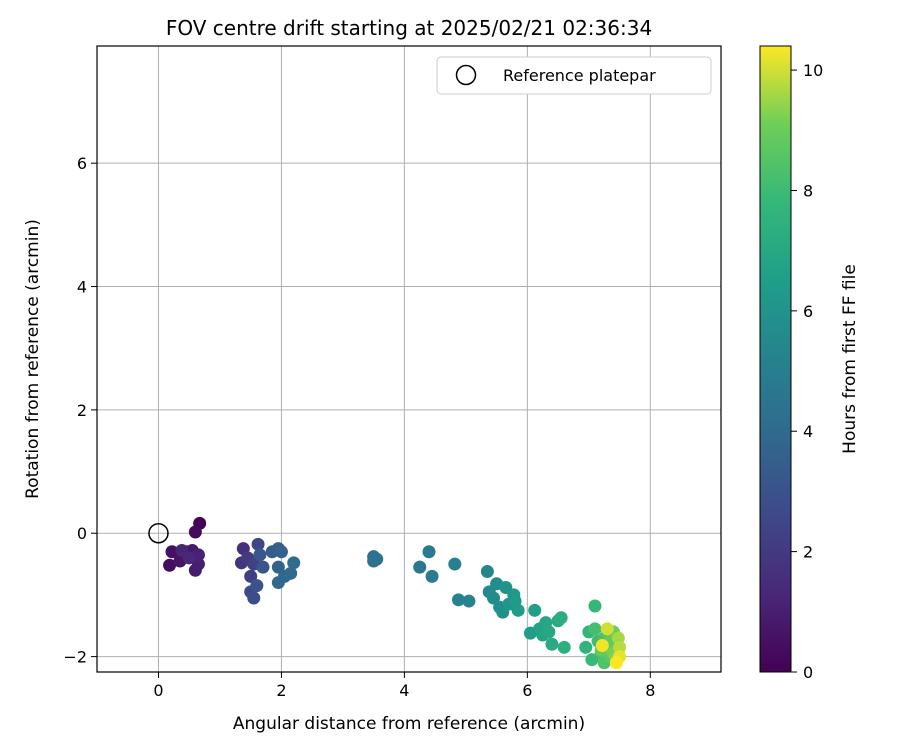  Describe the element at coordinates (281, 690) in the screenshot. I see `x-tick-label: 2` at that location.